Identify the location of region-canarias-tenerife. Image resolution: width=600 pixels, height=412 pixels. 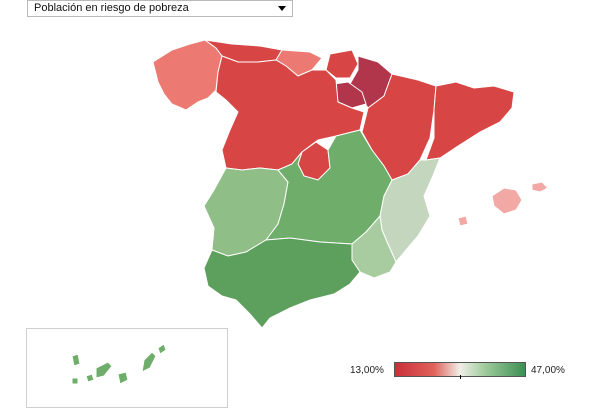
(104, 370).